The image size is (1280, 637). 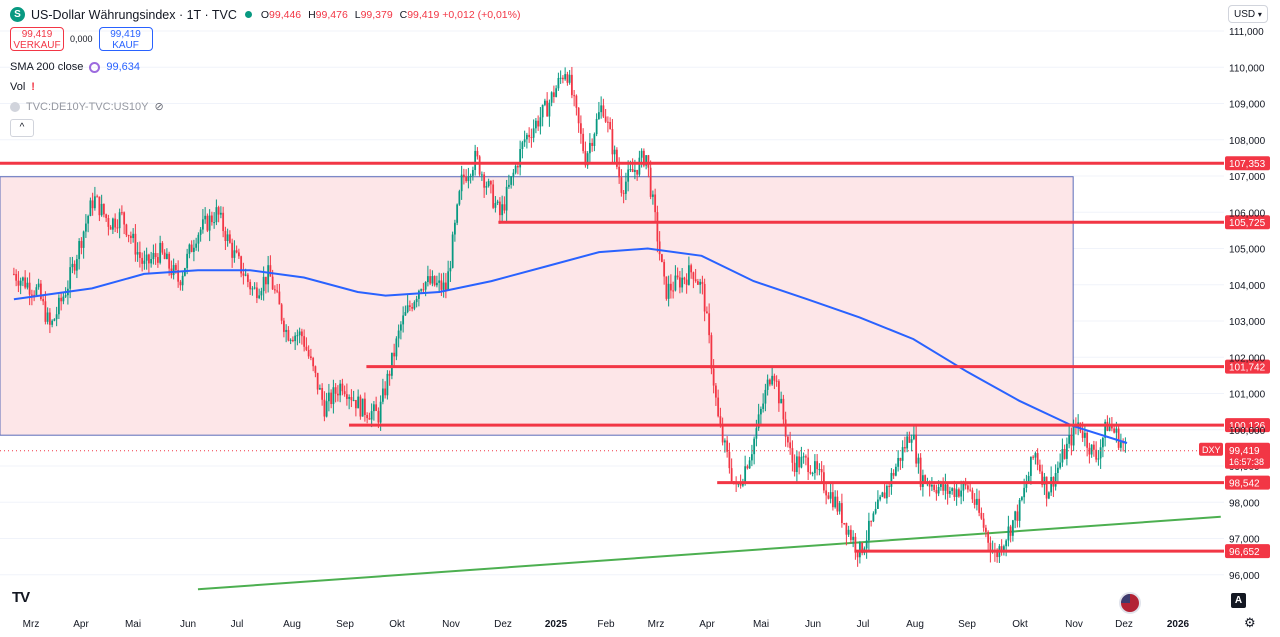 What do you see at coordinates (1250, 622) in the screenshot?
I see `gear-icon: ⚙` at bounding box center [1250, 622].